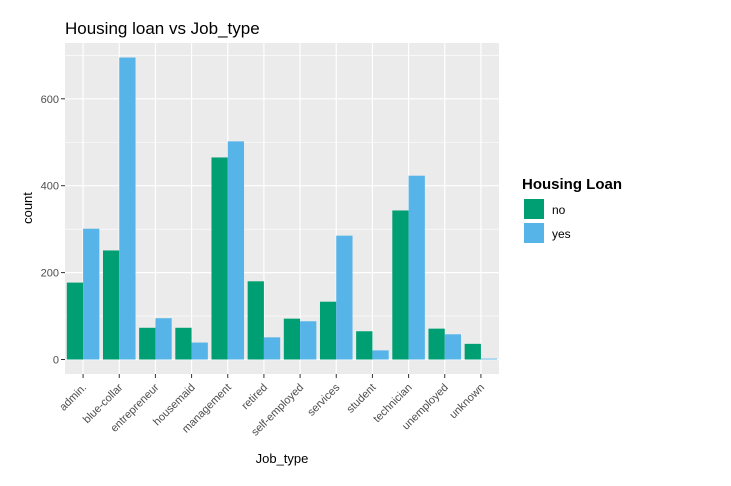 The height and width of the screenshot is (486, 731). I want to click on x-tick-label: unknown, so click(467, 402).